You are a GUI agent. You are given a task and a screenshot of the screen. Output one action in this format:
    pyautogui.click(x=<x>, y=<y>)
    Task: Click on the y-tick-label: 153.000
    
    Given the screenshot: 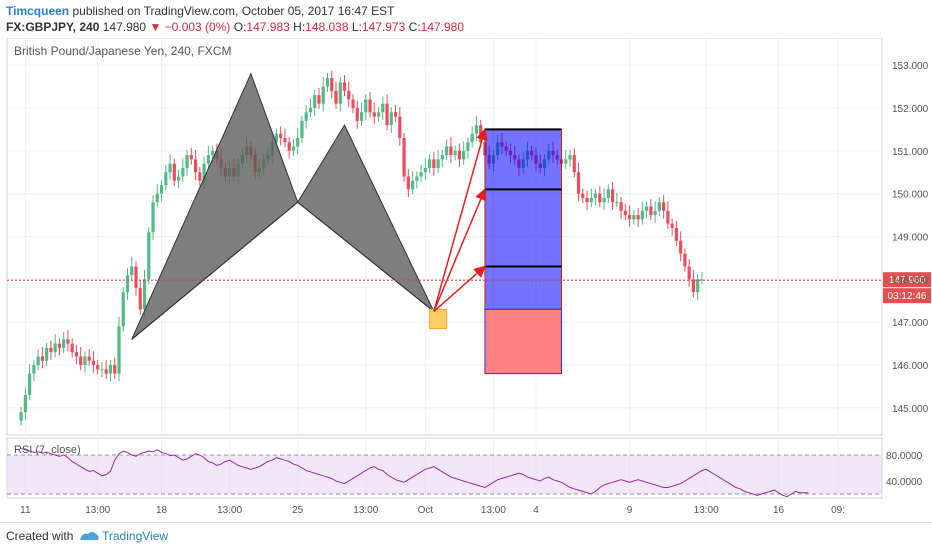 What is the action you would take?
    pyautogui.click(x=910, y=66)
    